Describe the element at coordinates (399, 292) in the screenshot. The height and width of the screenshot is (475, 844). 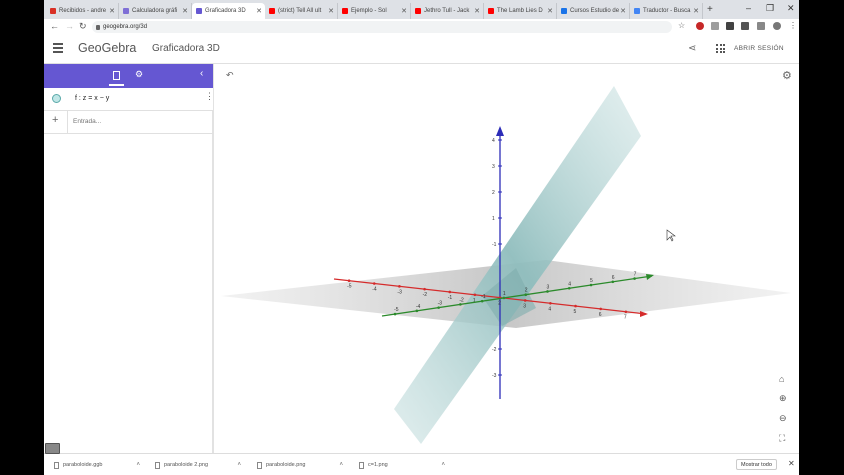
I see `x-tick-label: -3` at that location.